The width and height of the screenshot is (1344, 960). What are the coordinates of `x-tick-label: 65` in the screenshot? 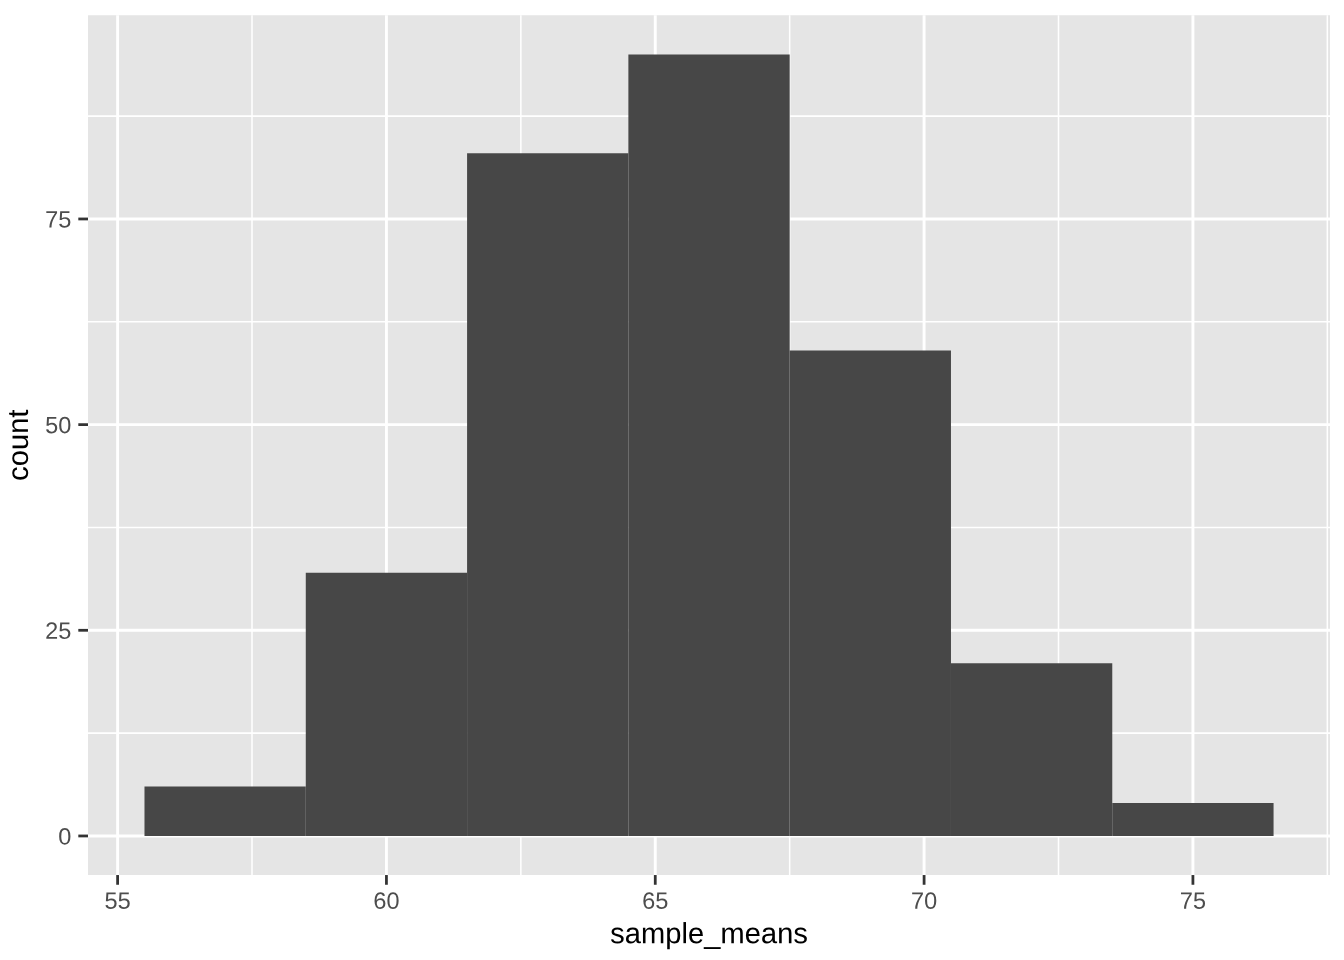 It's located at (655, 901).